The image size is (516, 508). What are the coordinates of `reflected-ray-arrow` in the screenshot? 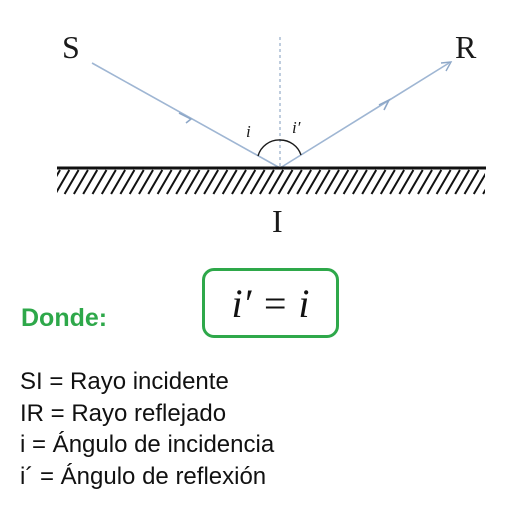 It's located at (384, 104).